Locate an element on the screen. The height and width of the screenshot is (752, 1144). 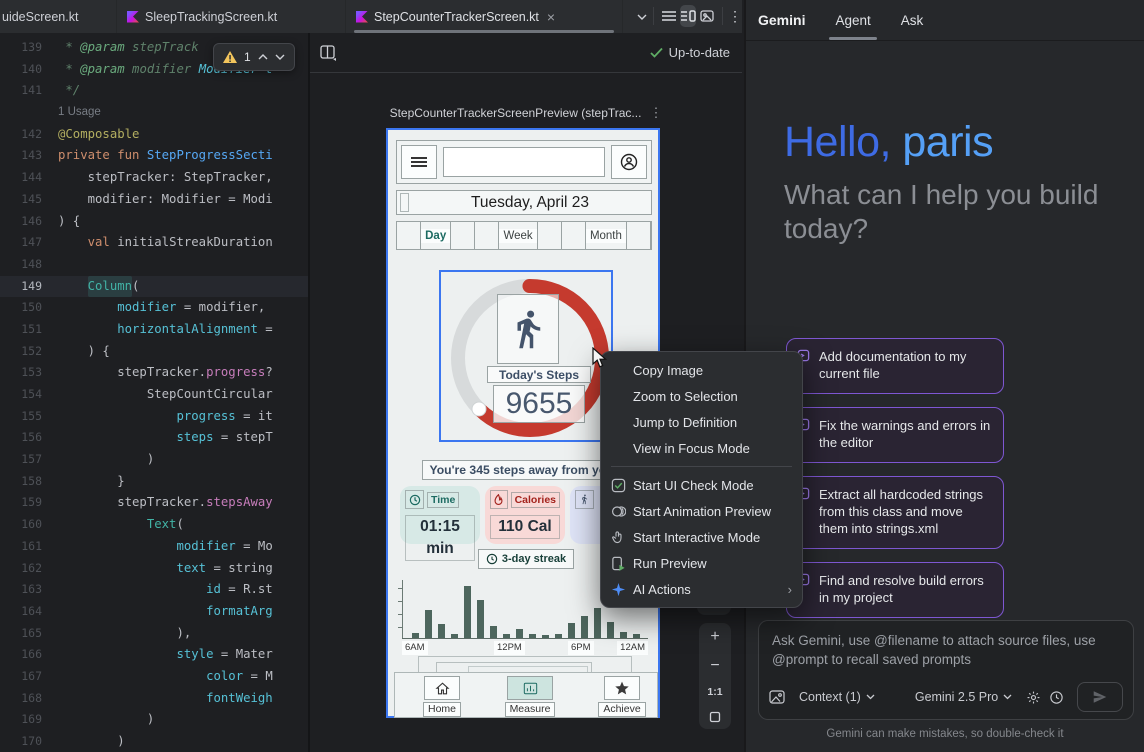
code-line: 155 progress = it is located at coordinates (154, 417).